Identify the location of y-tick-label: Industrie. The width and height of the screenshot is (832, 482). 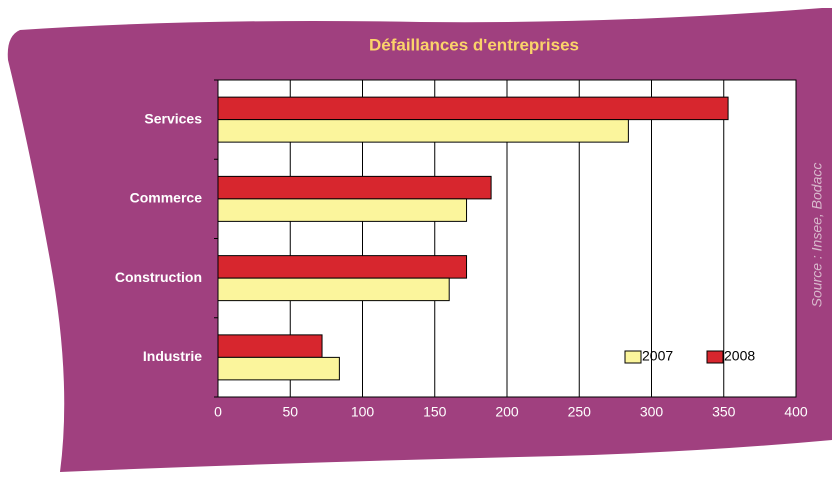
(172, 356).